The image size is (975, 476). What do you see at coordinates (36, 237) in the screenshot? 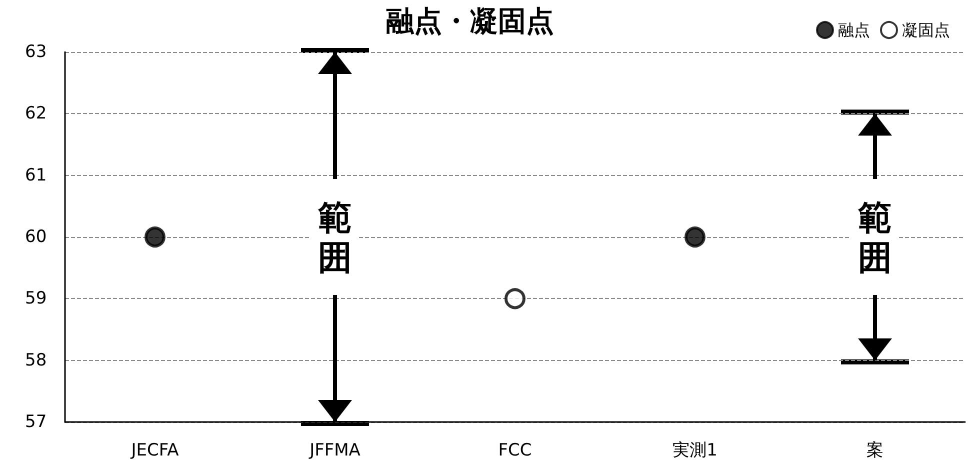
I see `y-tick-label: 60` at bounding box center [36, 237].